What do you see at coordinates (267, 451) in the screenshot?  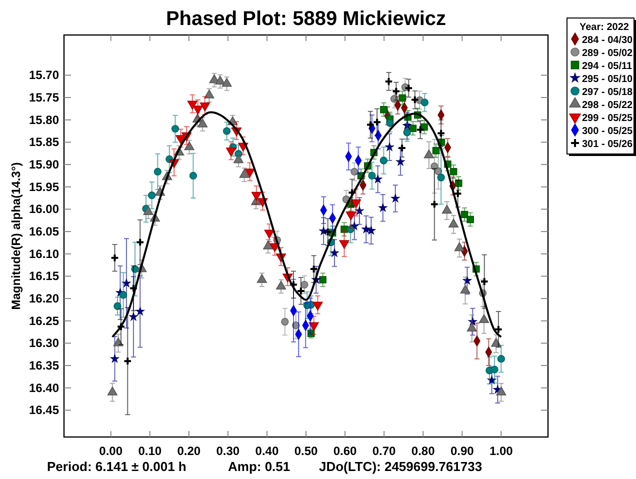 I see `x-tick-label: 0.40` at bounding box center [267, 451].